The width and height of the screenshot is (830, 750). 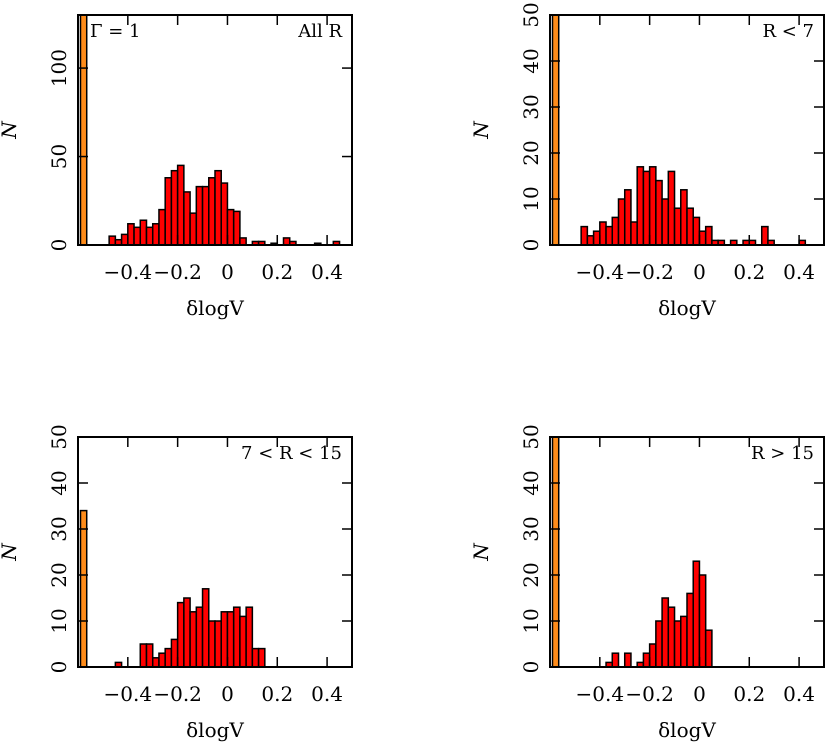 I want to click on y-tick-label: 30, so click(x=59, y=528).